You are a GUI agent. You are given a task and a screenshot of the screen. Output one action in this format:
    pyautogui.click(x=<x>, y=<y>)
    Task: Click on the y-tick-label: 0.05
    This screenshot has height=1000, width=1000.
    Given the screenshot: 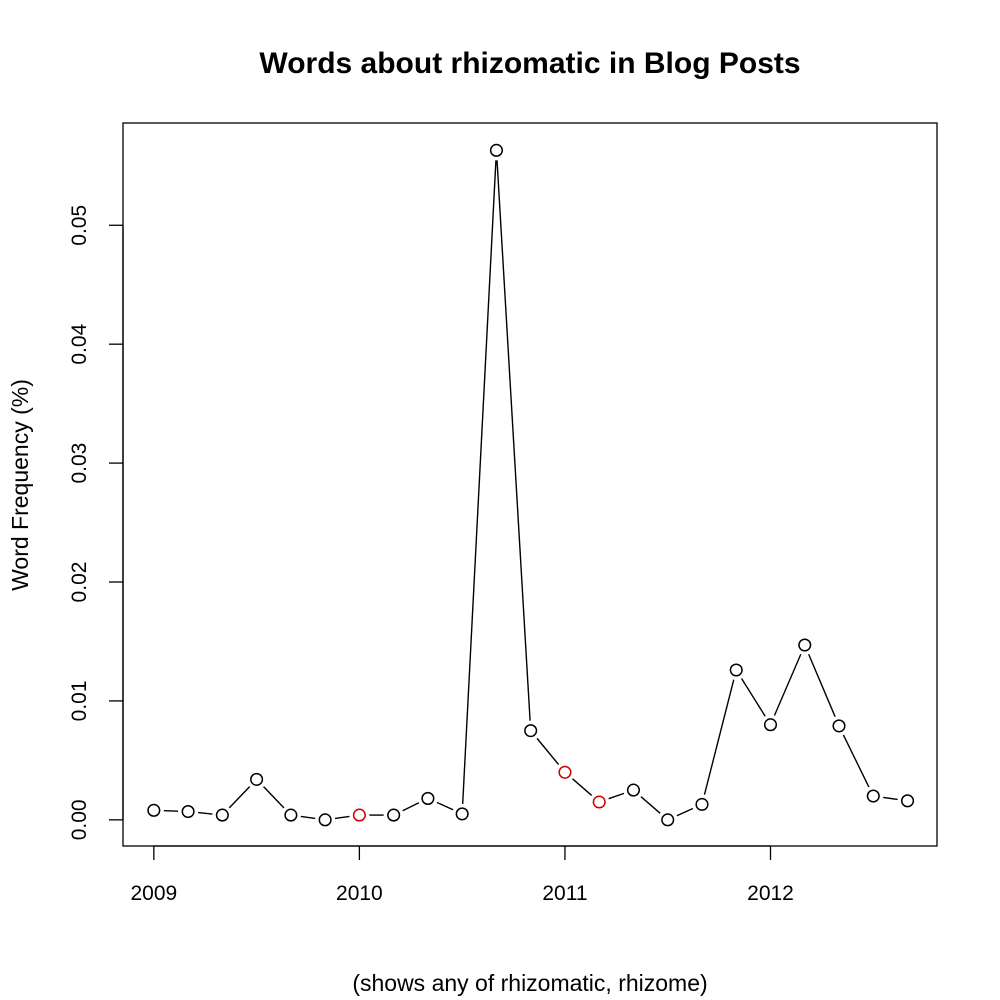 What is the action you would take?
    pyautogui.click(x=79, y=225)
    